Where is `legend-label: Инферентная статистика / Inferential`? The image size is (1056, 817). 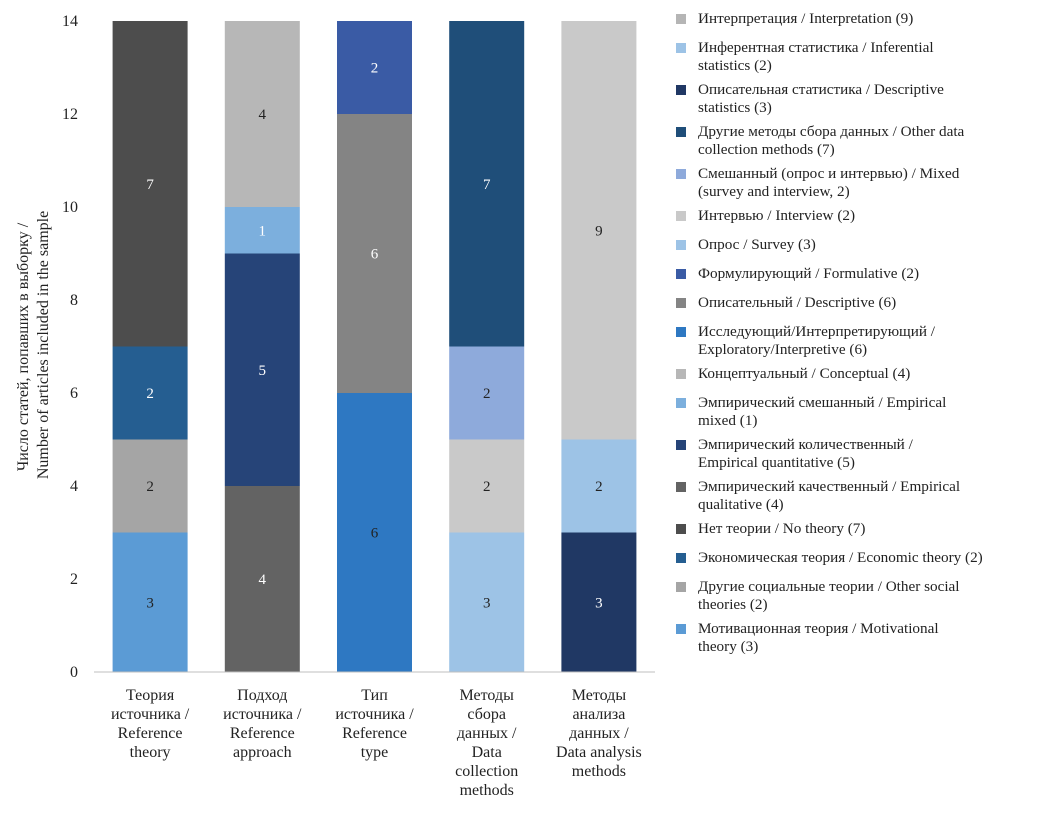
legend-label: Инферентная статистика / Inferential is located at coordinates (816, 47).